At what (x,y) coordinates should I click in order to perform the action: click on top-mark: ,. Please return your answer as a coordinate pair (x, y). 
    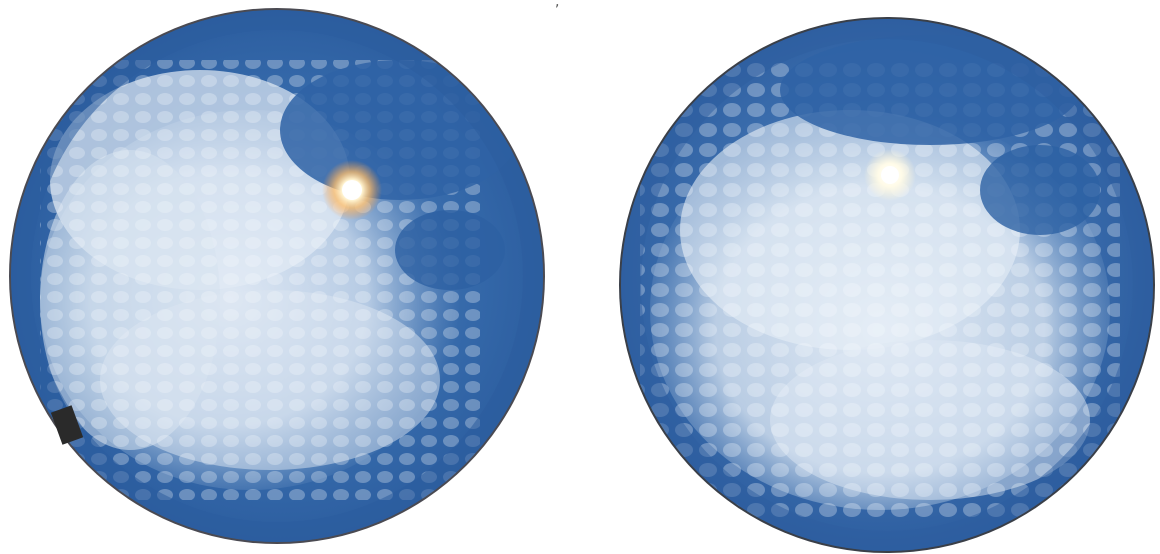
    Looking at the image, I should click on (557, 5).